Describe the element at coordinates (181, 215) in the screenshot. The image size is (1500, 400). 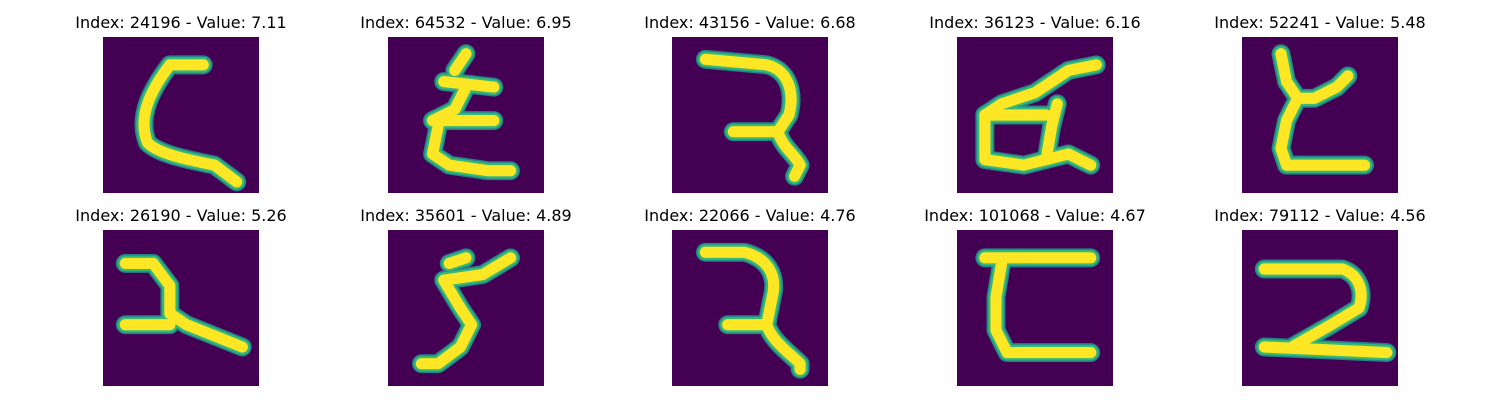
I see `panel-title-6: Index: 26190 - Value: 5.26` at that location.